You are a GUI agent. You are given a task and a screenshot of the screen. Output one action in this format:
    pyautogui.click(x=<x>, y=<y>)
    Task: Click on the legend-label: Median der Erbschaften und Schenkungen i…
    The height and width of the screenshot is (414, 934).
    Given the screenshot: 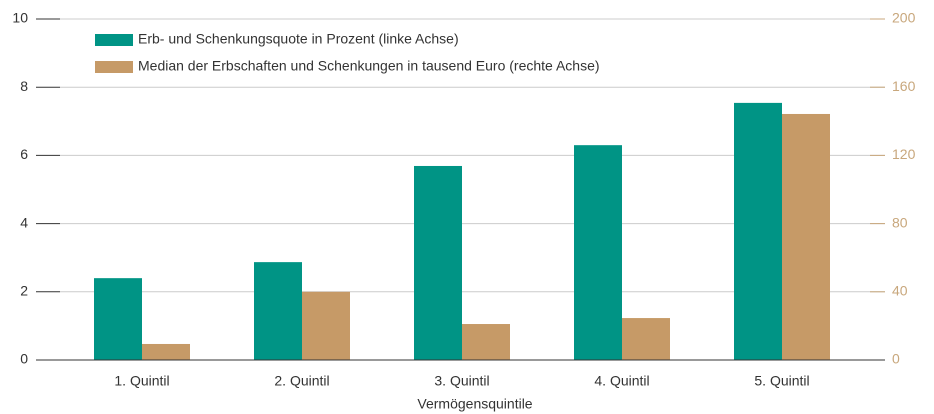 What is the action you would take?
    pyautogui.click(x=369, y=66)
    